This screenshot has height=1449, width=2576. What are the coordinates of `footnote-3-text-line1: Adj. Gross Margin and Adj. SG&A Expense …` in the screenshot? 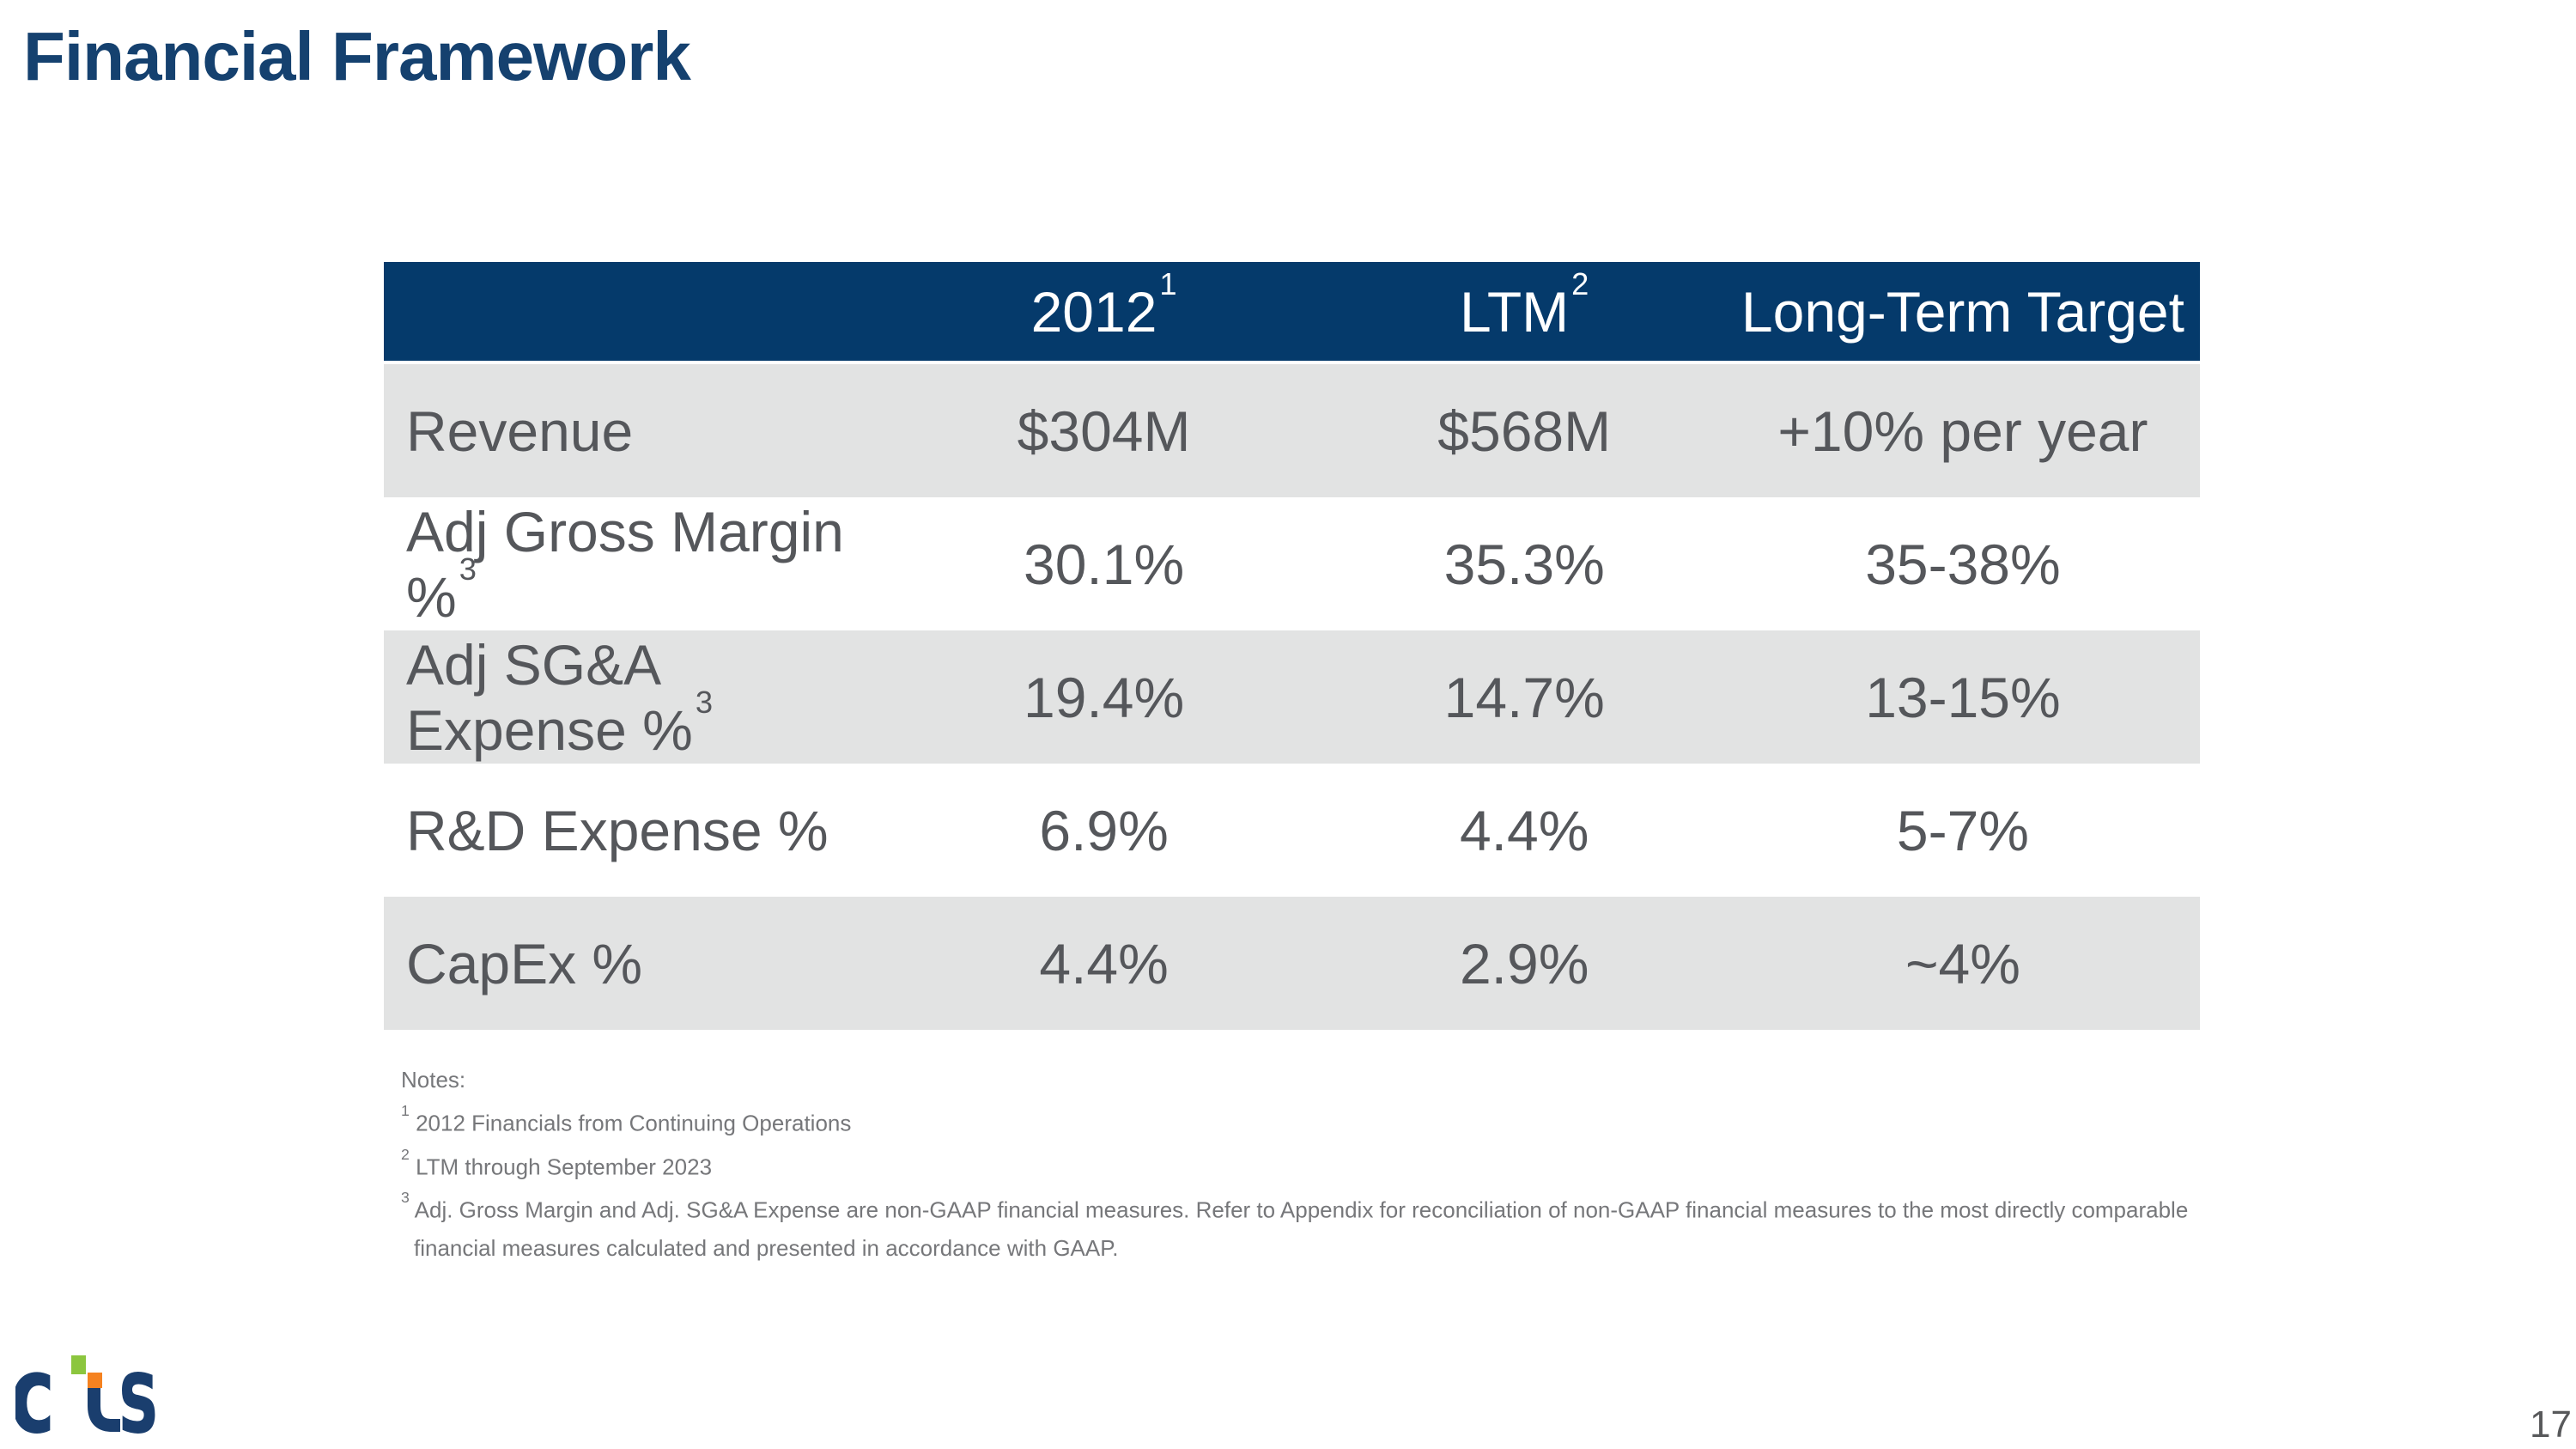 It's located at (1301, 1209).